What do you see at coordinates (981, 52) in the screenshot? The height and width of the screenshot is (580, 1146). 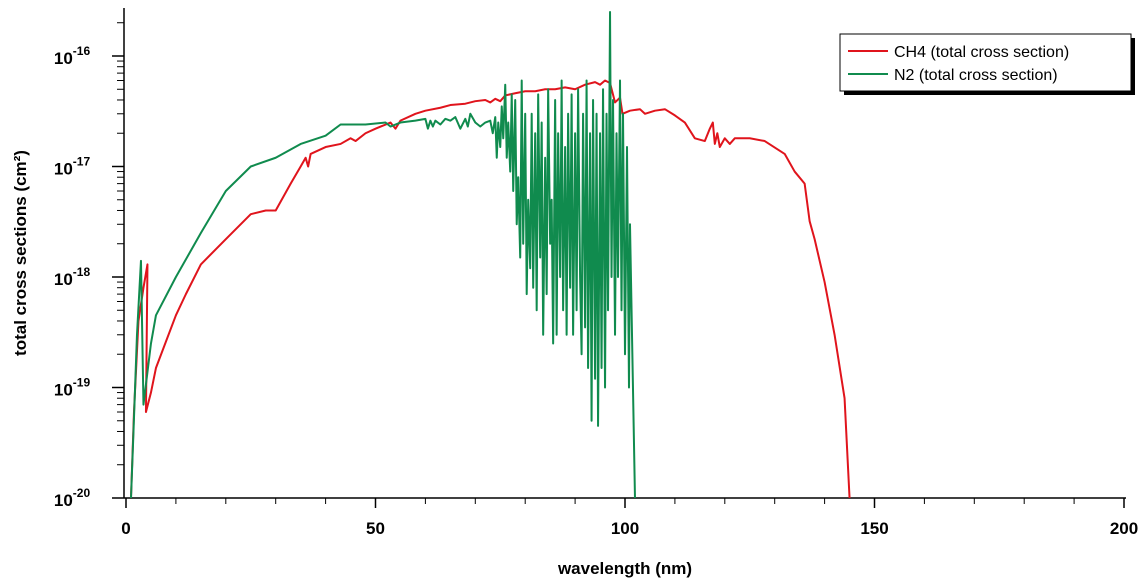 I see `legend-label-ch4: CH4 (total cross section)` at bounding box center [981, 52].